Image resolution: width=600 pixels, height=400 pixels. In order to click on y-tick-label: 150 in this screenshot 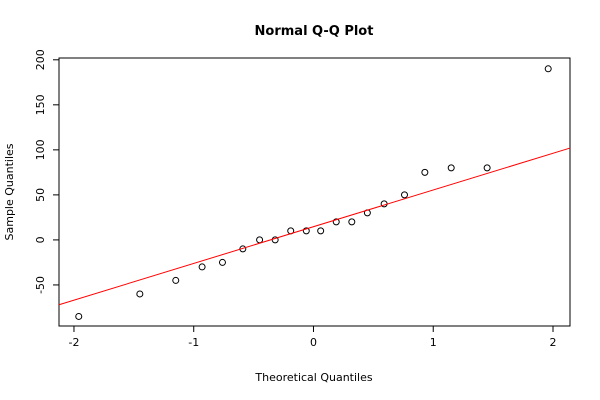, I will do `click(40, 104)`.